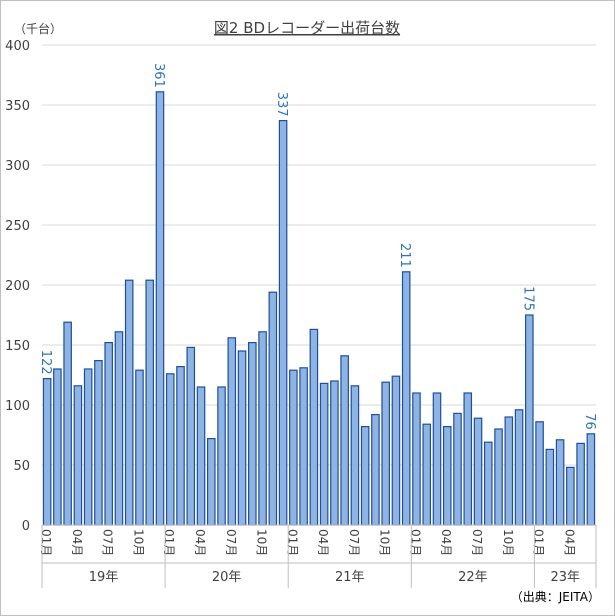  What do you see at coordinates (17, 286) in the screenshot?
I see `y-tick-label: 200` at bounding box center [17, 286].